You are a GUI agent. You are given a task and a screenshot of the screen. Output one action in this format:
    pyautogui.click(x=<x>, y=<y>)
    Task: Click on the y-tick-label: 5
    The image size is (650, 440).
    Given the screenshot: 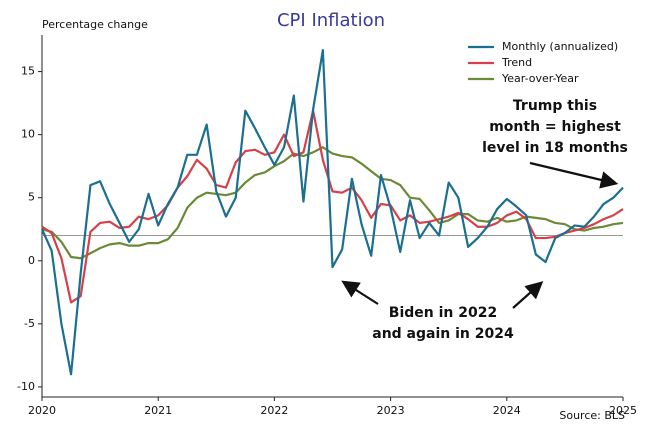 What is the action you would take?
    pyautogui.click(x=31, y=197)
    